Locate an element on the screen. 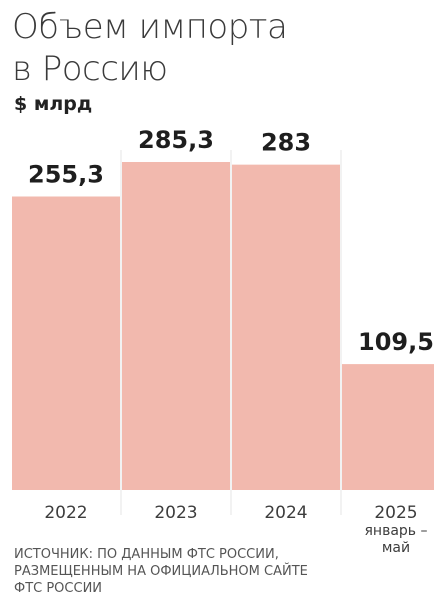  chart-title: Объем импорта в Россию is located at coordinates (150, 48).